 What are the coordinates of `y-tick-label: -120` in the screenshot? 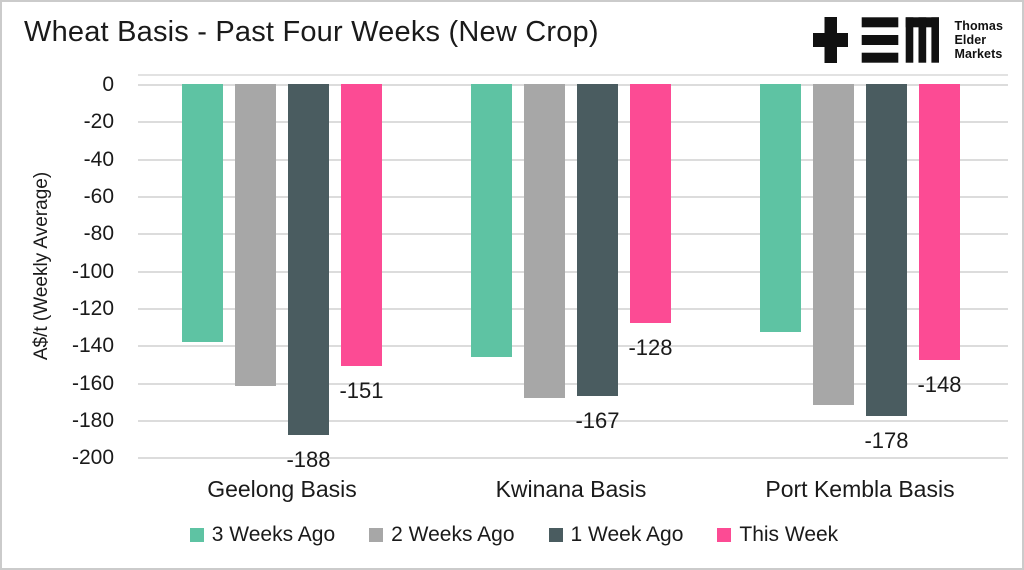 It's located at (92, 308).